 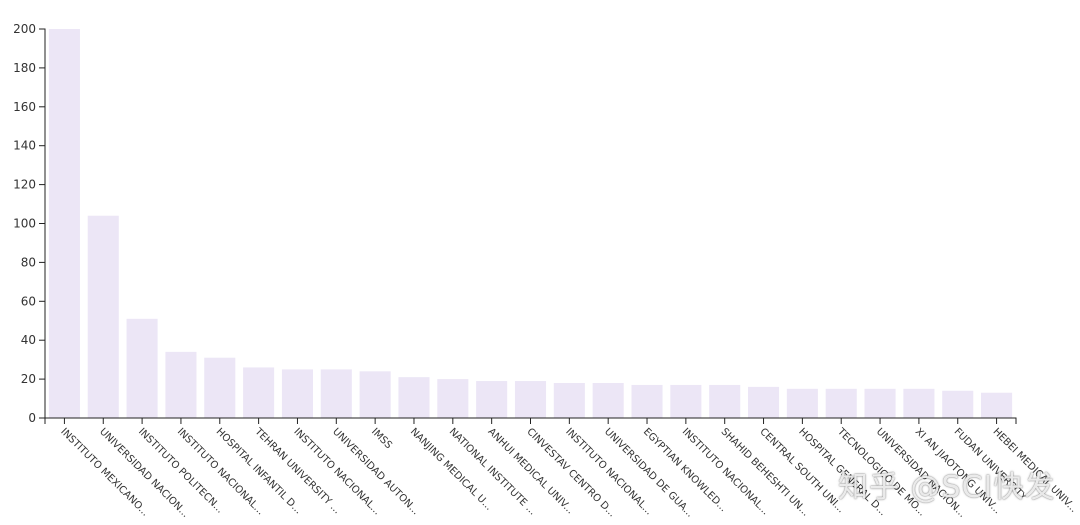 What do you see at coordinates (381, 438) in the screenshot?
I see `x-category-label: IMSS` at bounding box center [381, 438].